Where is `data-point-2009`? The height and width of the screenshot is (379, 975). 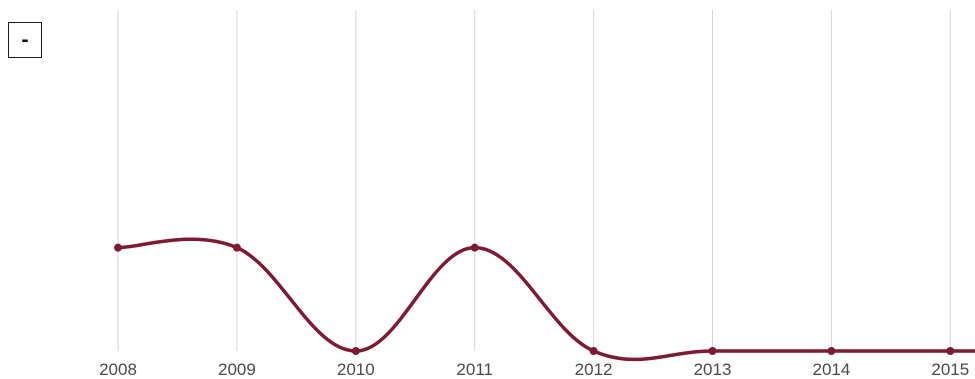 data-point-2009 is located at coordinates (236, 247).